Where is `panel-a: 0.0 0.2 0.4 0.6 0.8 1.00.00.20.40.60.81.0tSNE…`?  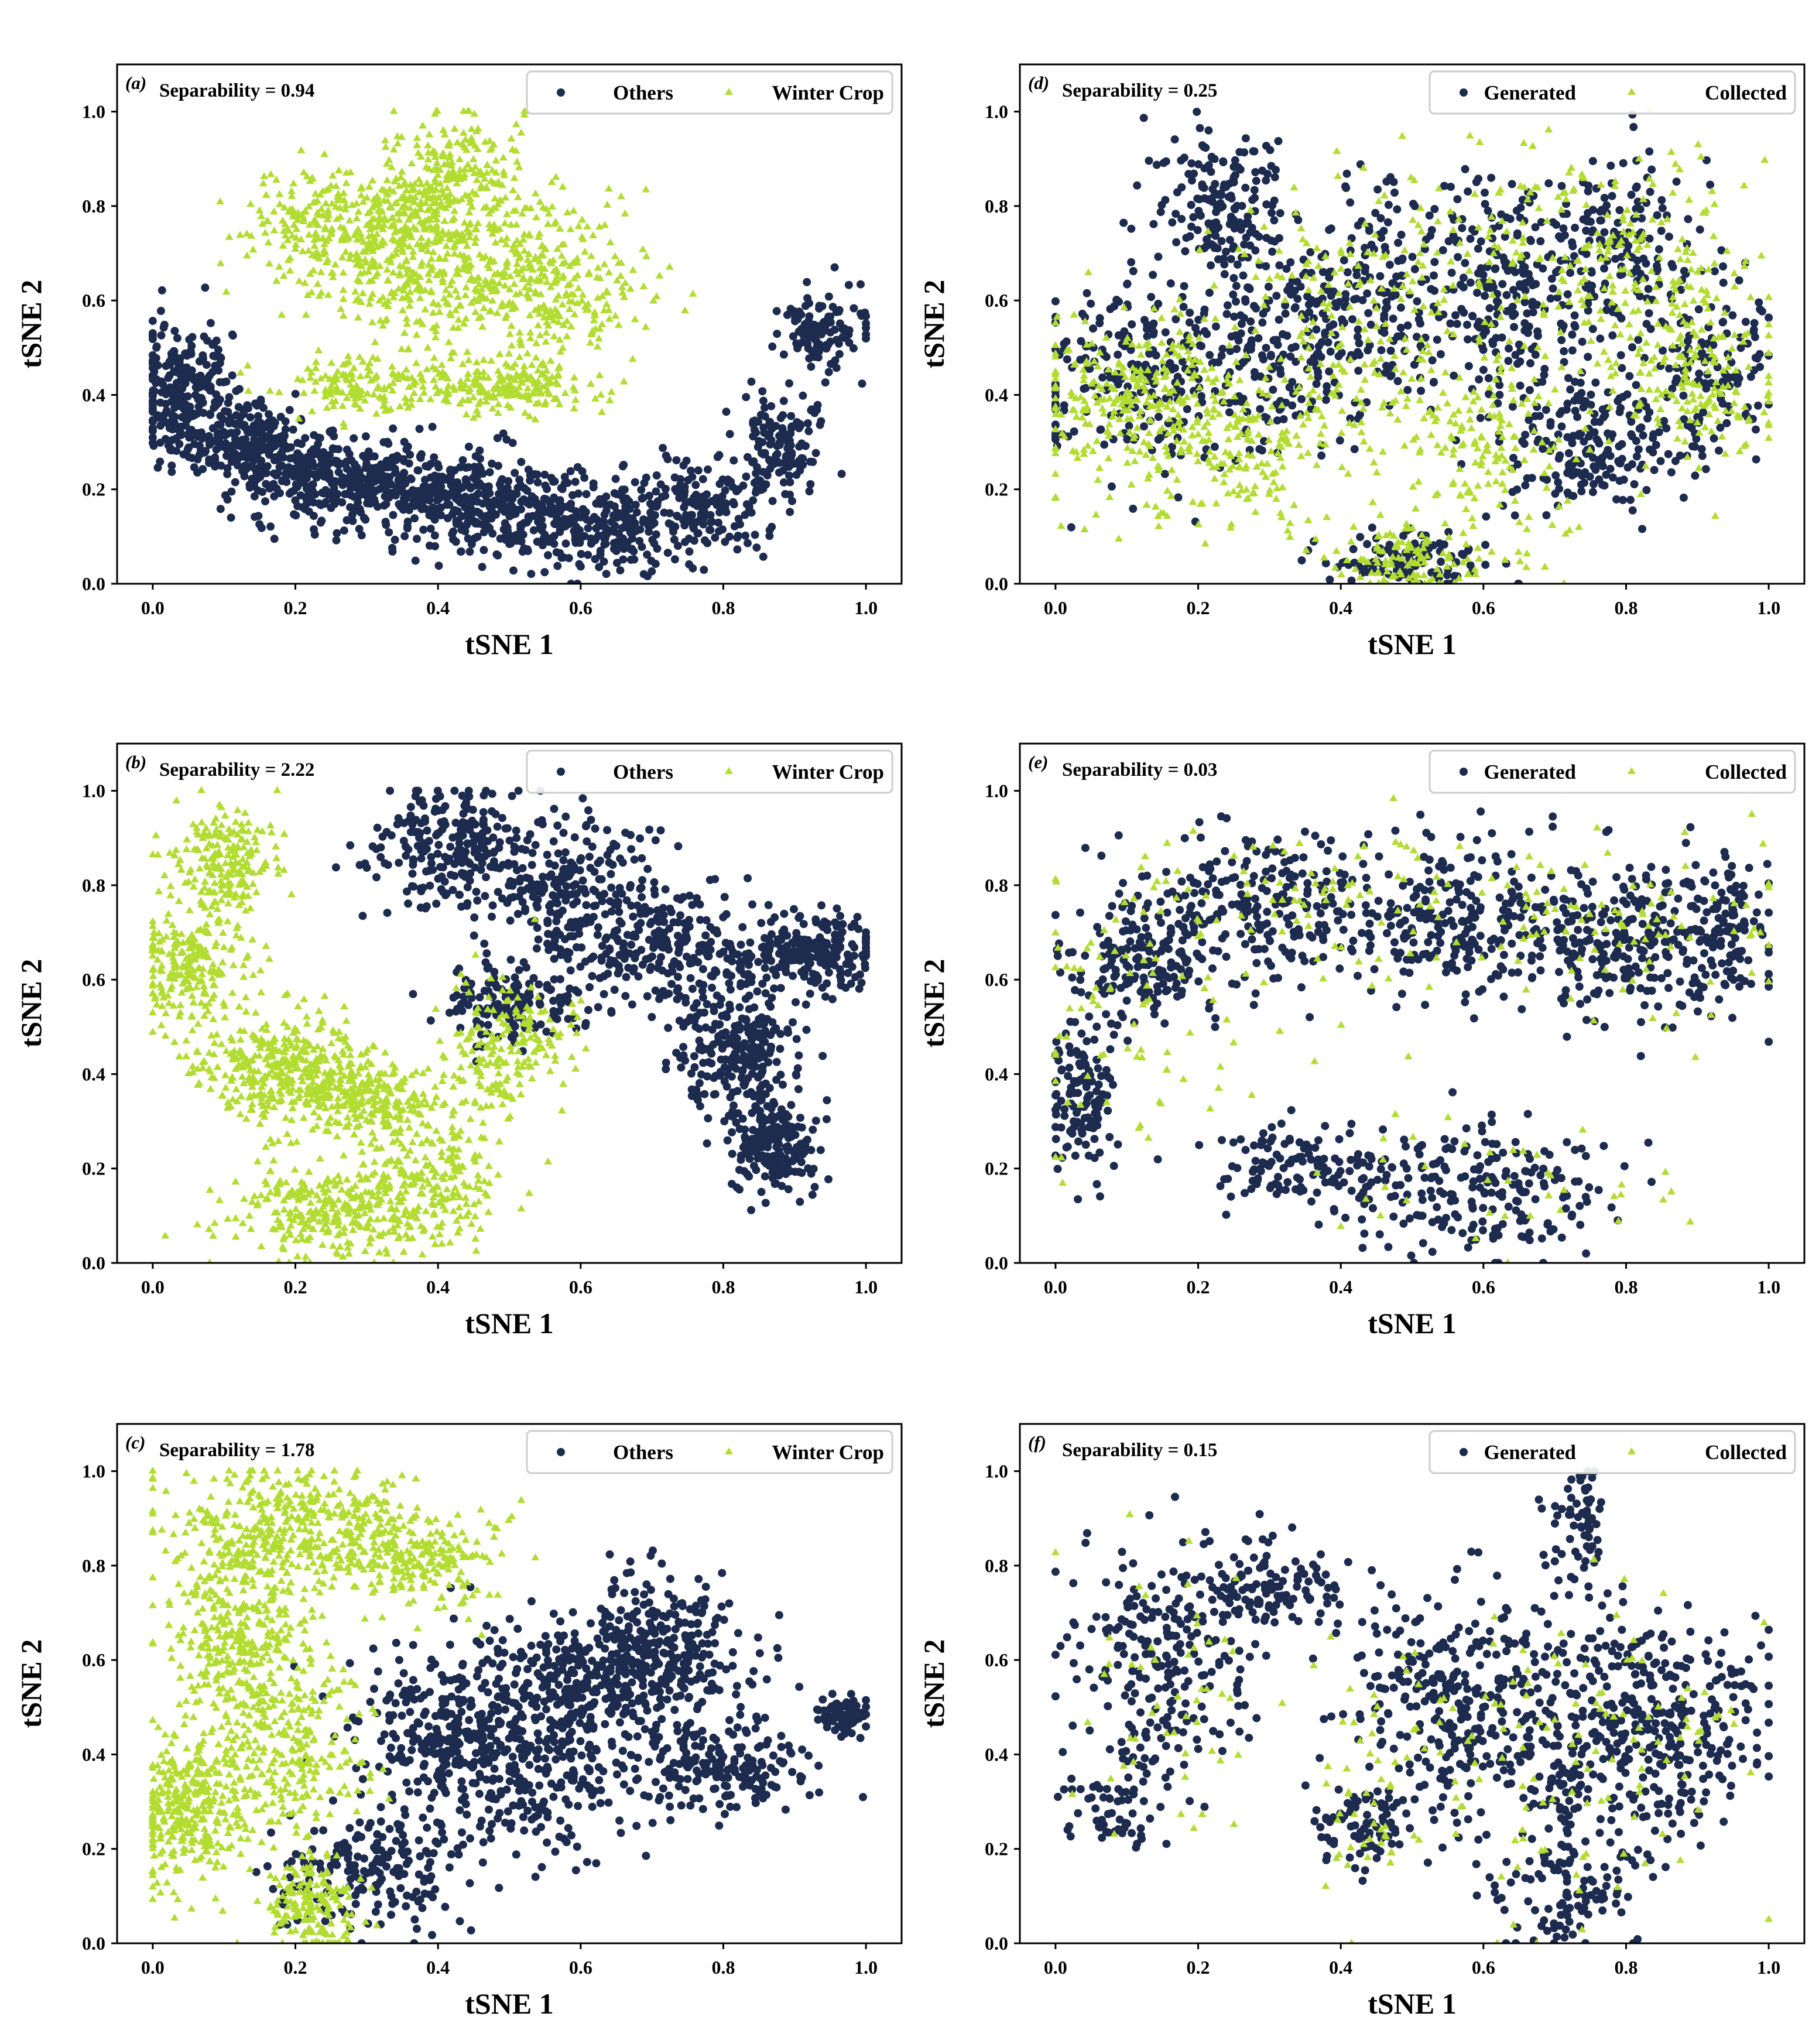
panel-a: 0.0 0.2 0.4 0.6 0.8 1.00.00.20.40.60.81.0tSNE… is located at coordinates (458, 362).